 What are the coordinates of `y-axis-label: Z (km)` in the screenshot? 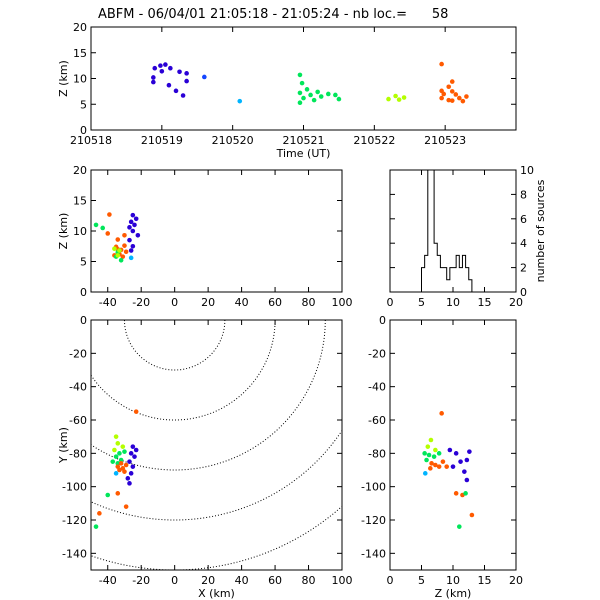 It's located at (63, 231).